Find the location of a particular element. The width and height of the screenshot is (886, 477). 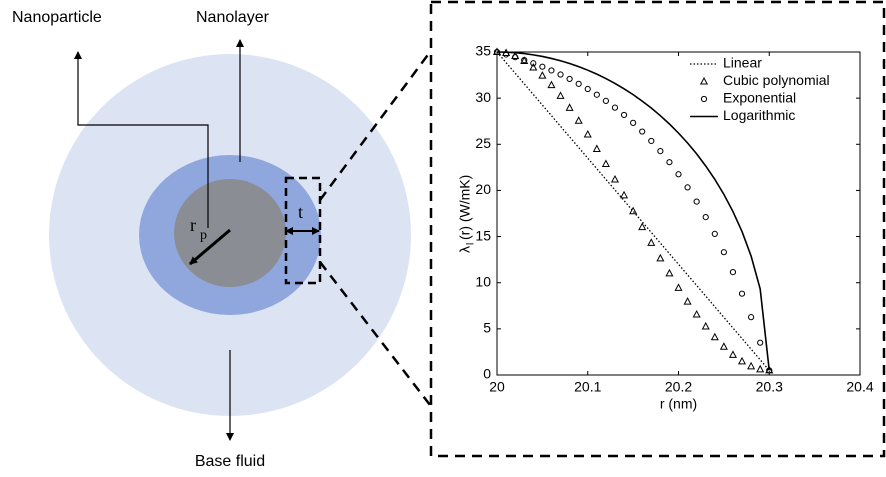

legend-label: Logarithmic is located at coordinates (759, 115).